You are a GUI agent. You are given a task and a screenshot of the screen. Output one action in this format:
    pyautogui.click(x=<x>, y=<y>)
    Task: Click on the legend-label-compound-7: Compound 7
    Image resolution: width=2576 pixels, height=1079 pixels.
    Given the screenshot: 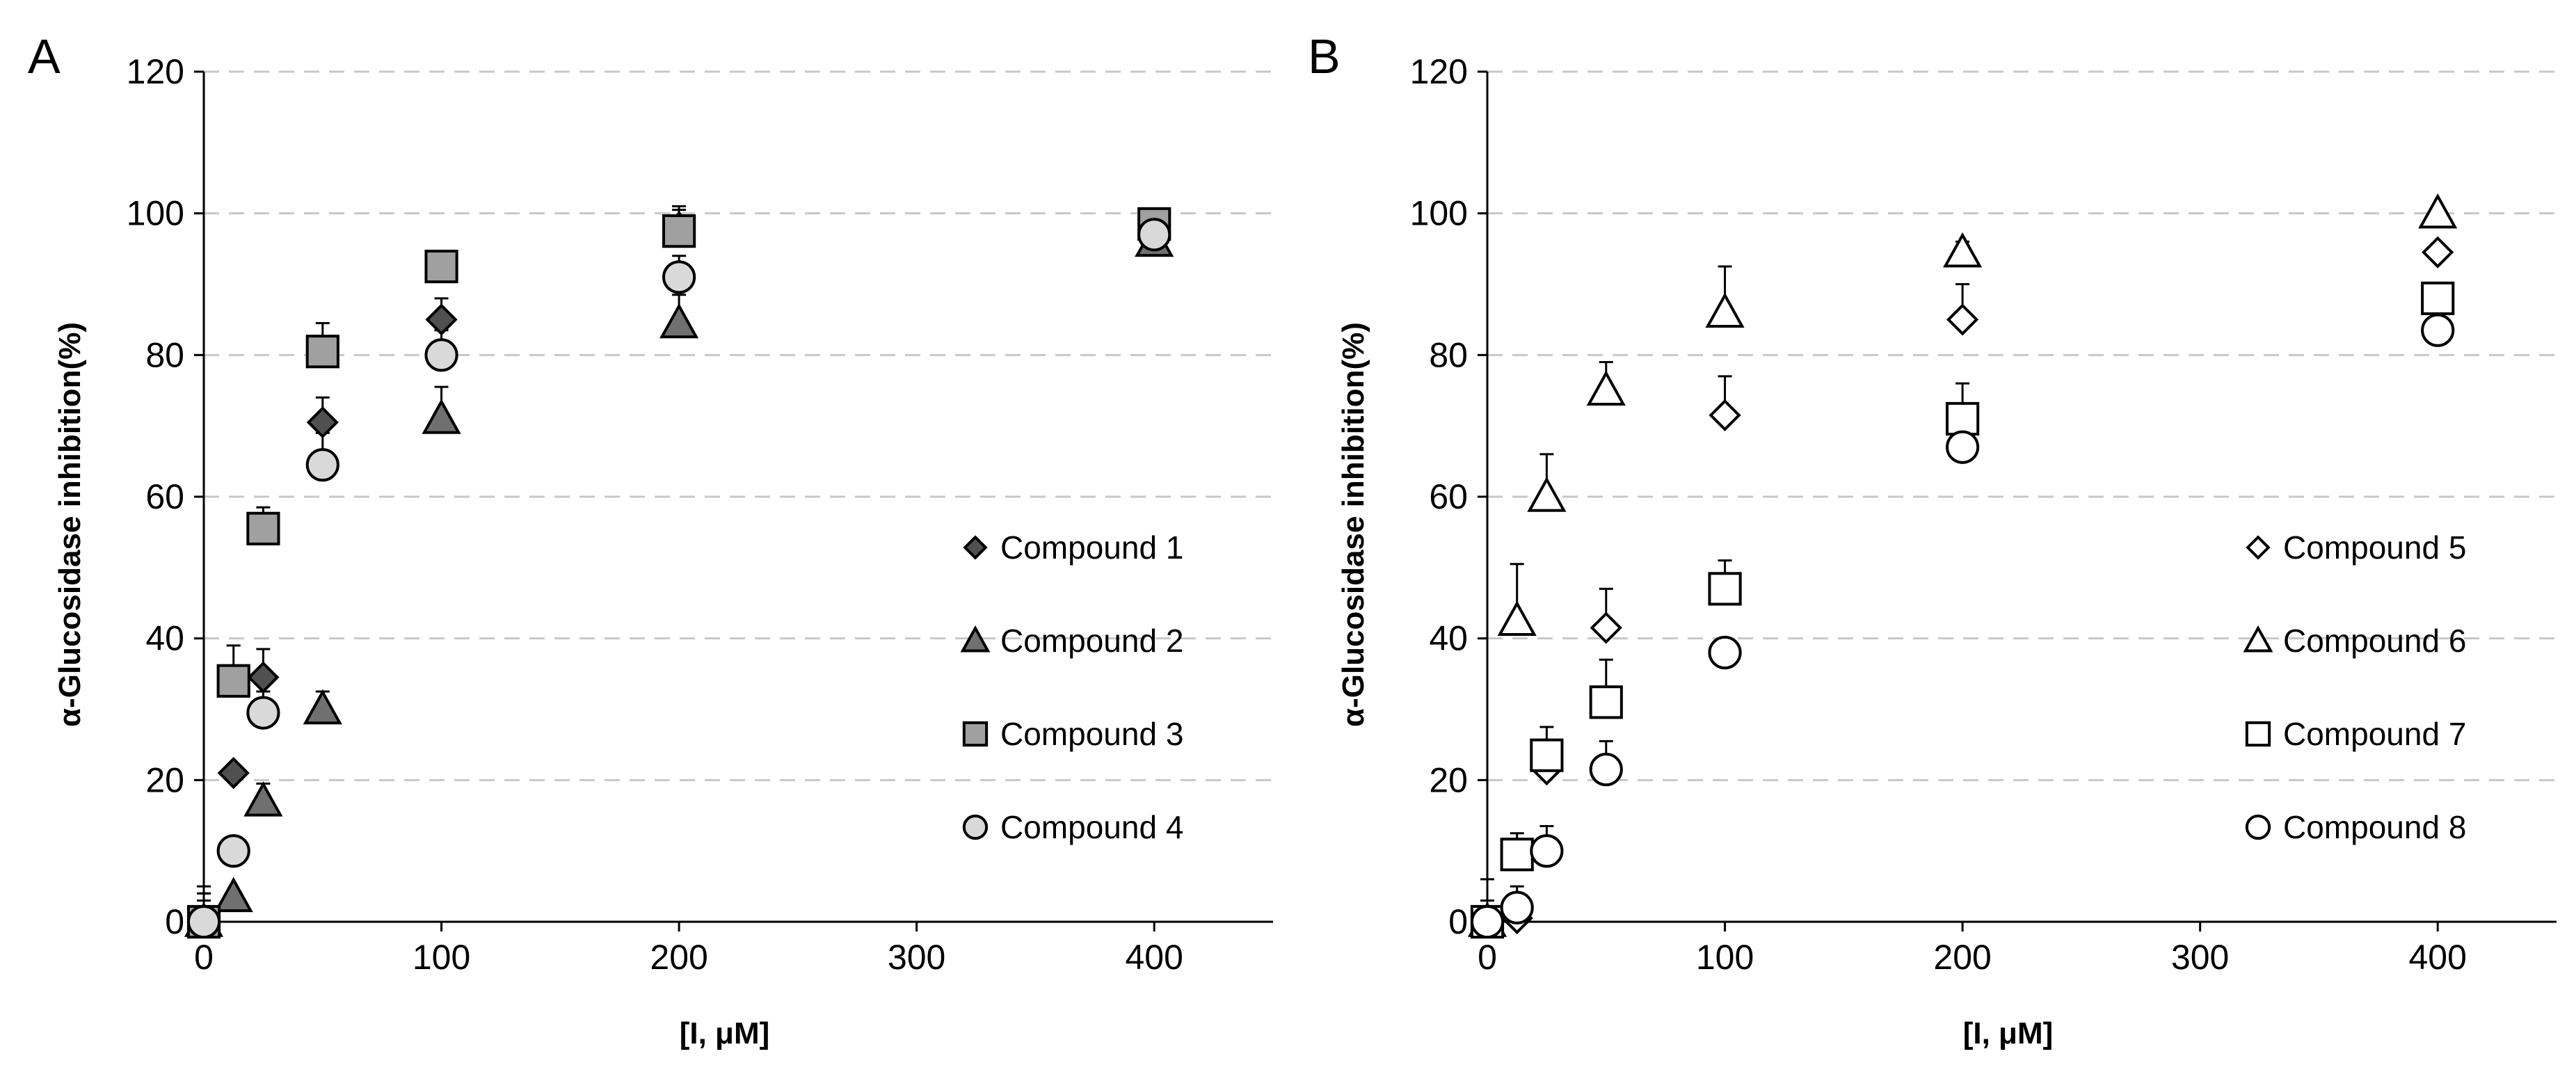 What is the action you would take?
    pyautogui.click(x=2374, y=734)
    